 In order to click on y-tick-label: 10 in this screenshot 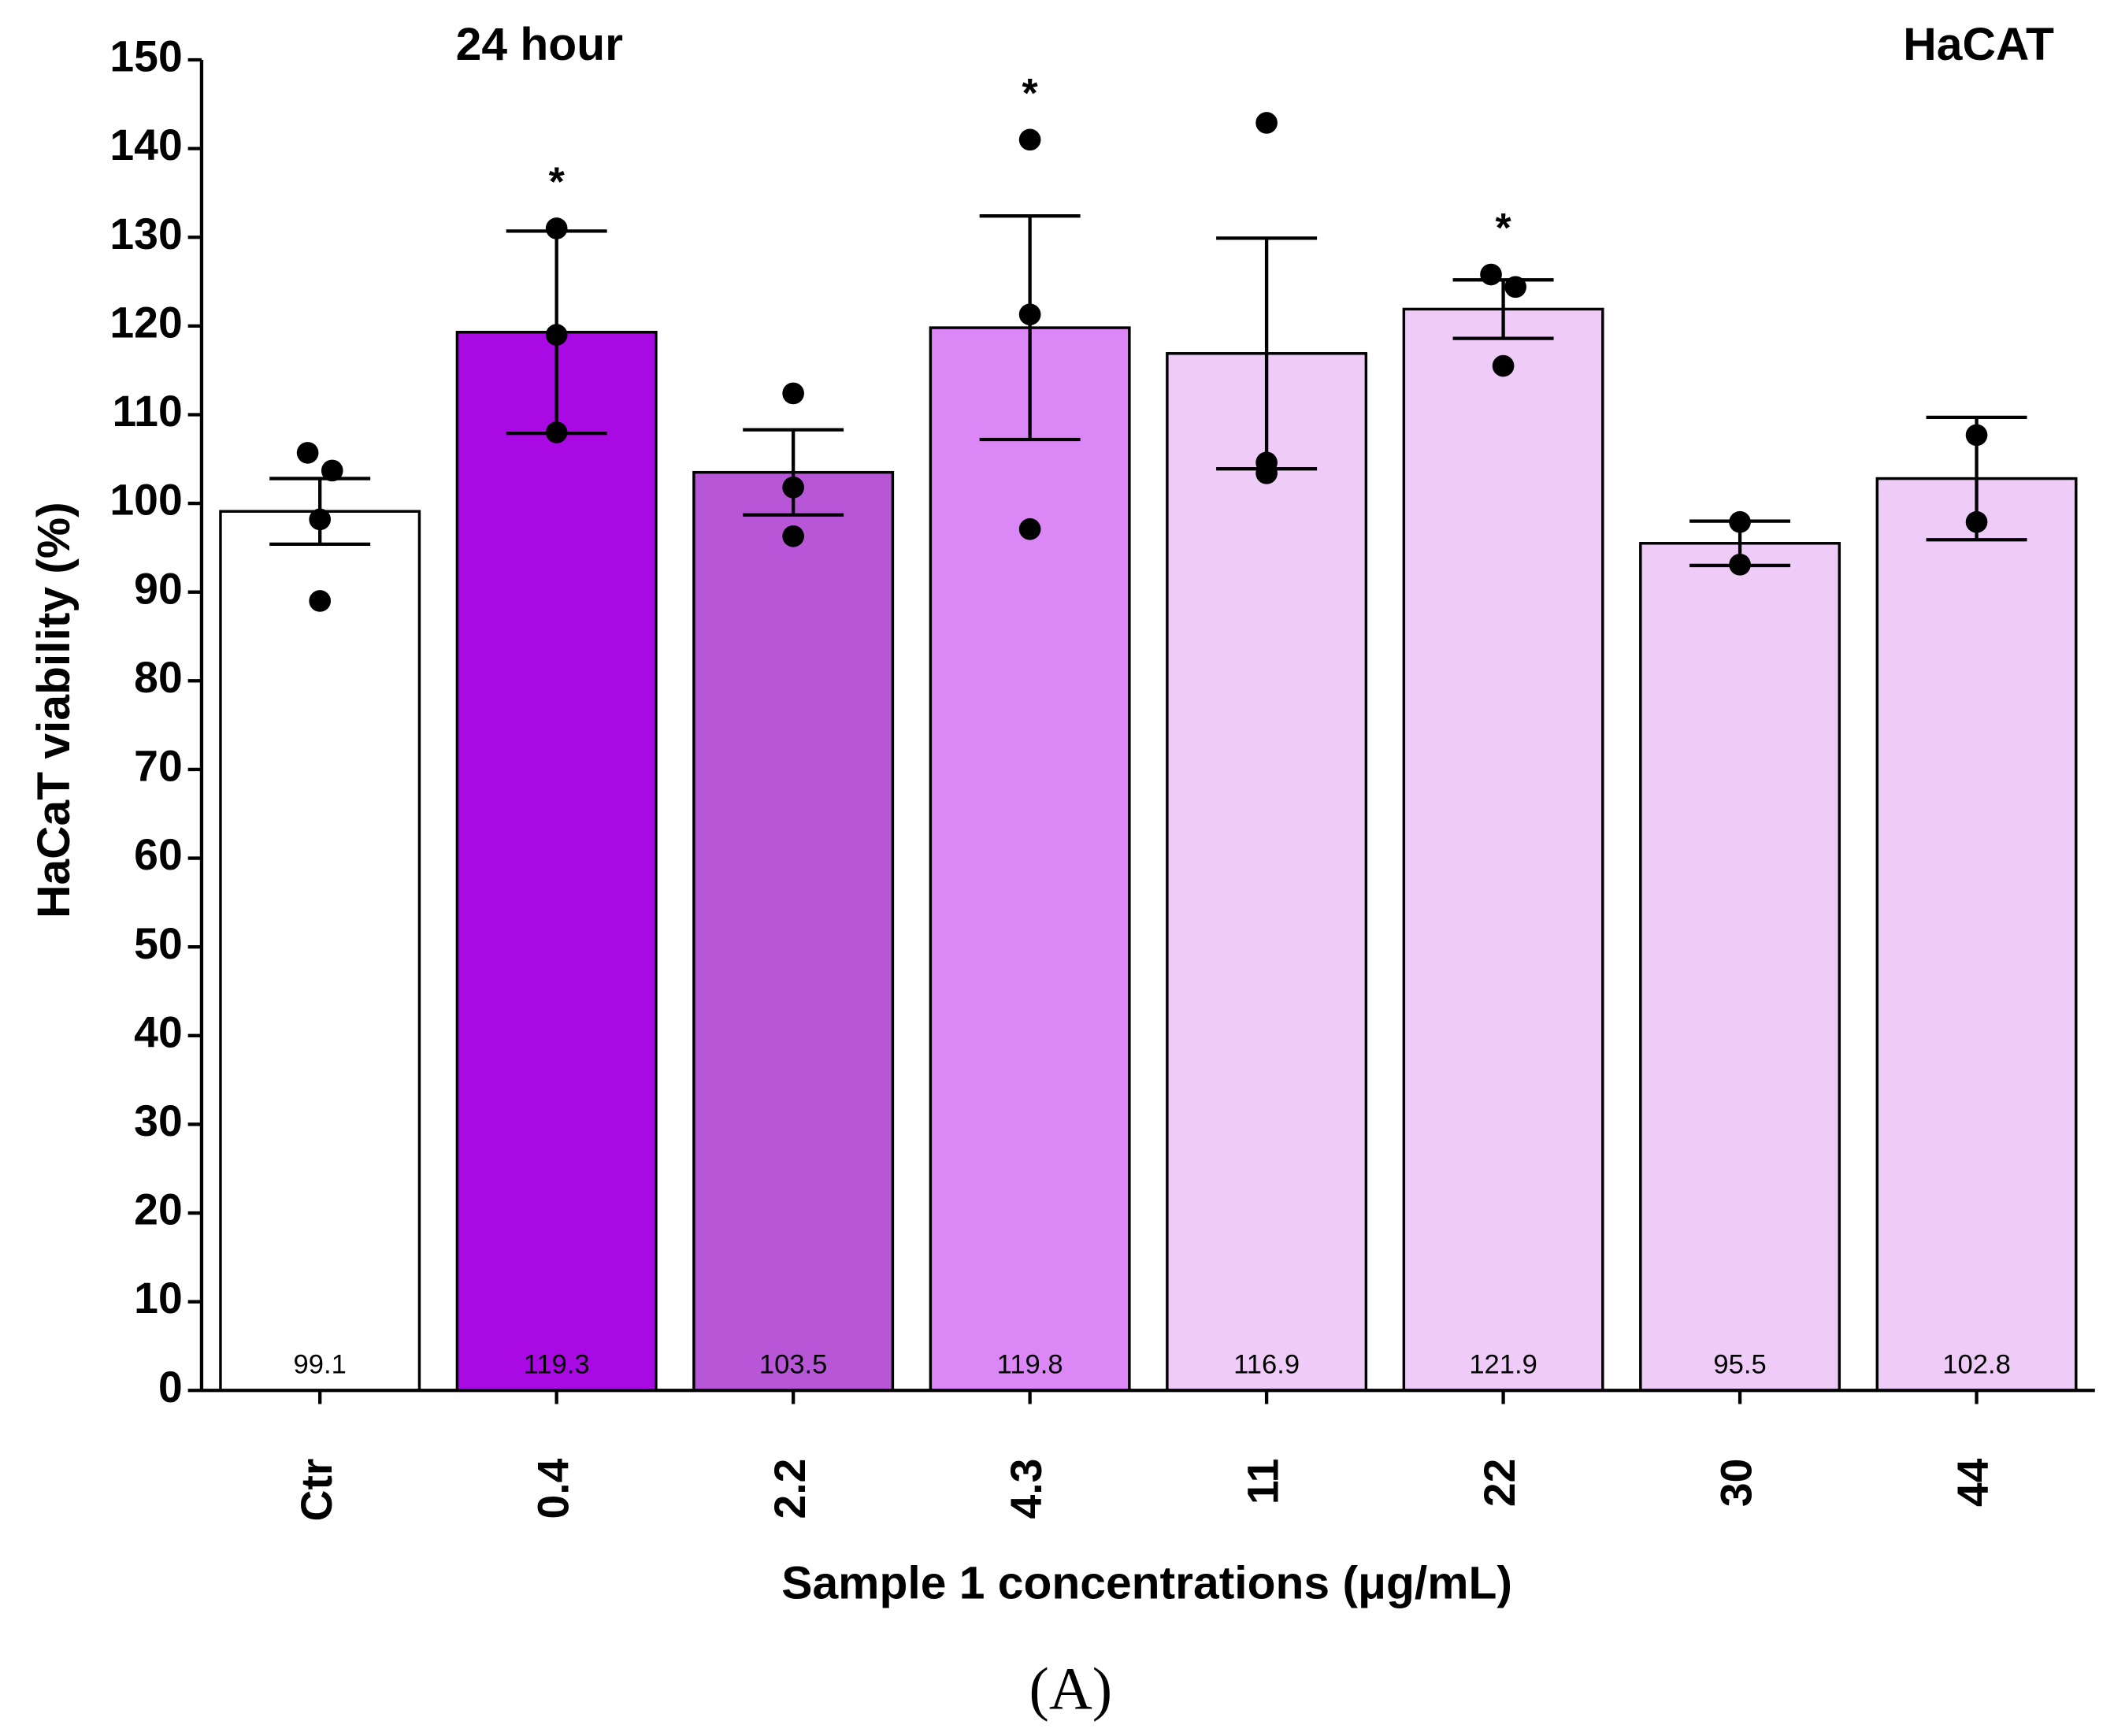, I will do `click(159, 1298)`.